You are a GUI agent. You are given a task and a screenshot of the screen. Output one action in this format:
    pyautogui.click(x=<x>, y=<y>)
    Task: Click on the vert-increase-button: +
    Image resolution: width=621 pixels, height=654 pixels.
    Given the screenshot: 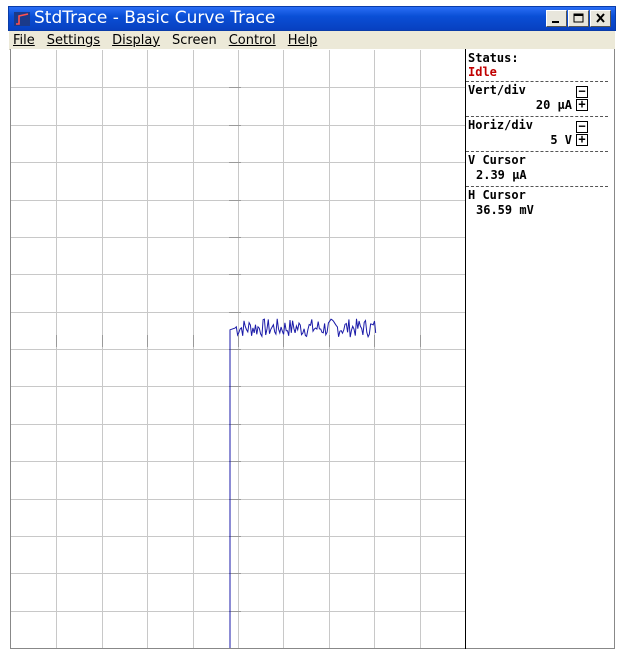 What is the action you would take?
    pyautogui.click(x=582, y=104)
    